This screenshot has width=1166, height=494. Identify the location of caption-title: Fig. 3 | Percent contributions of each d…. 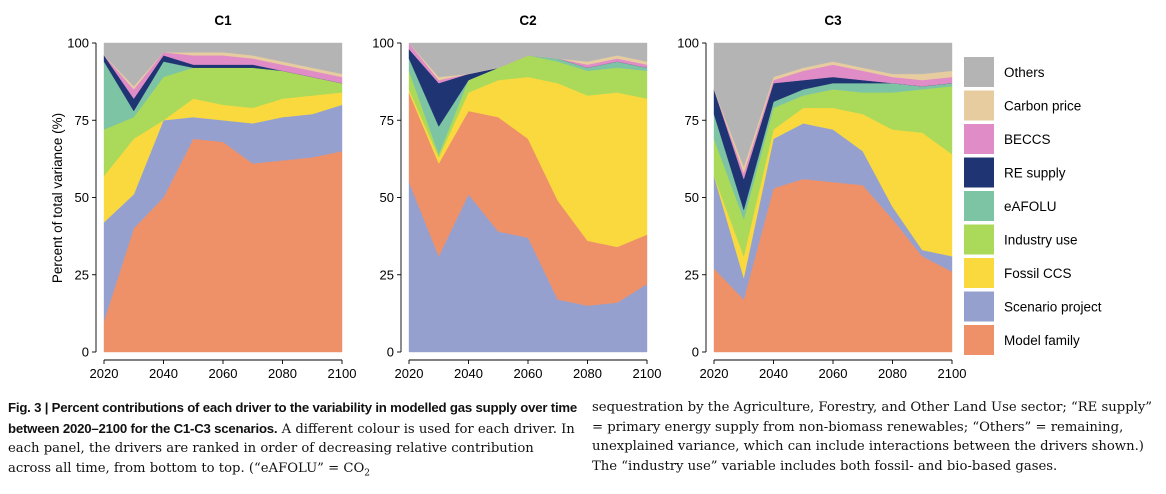
(293, 418).